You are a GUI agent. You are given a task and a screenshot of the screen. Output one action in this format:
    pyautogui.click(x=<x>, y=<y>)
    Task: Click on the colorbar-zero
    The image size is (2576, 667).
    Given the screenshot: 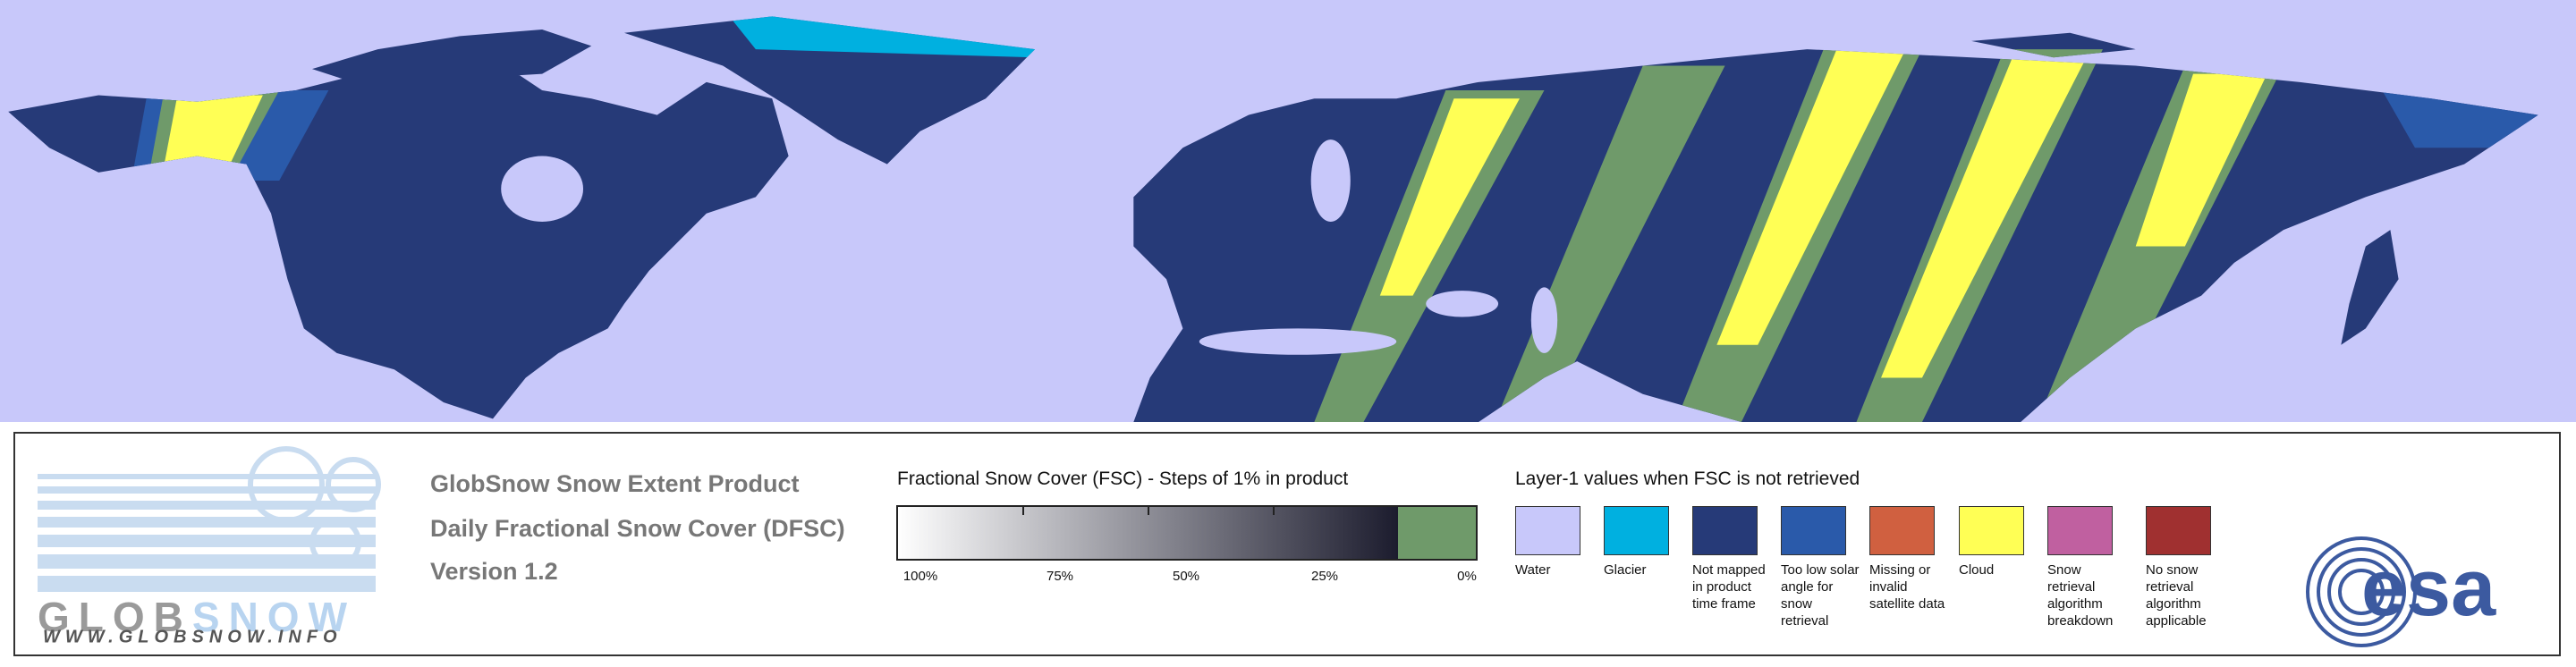 What is the action you would take?
    pyautogui.click(x=1437, y=533)
    